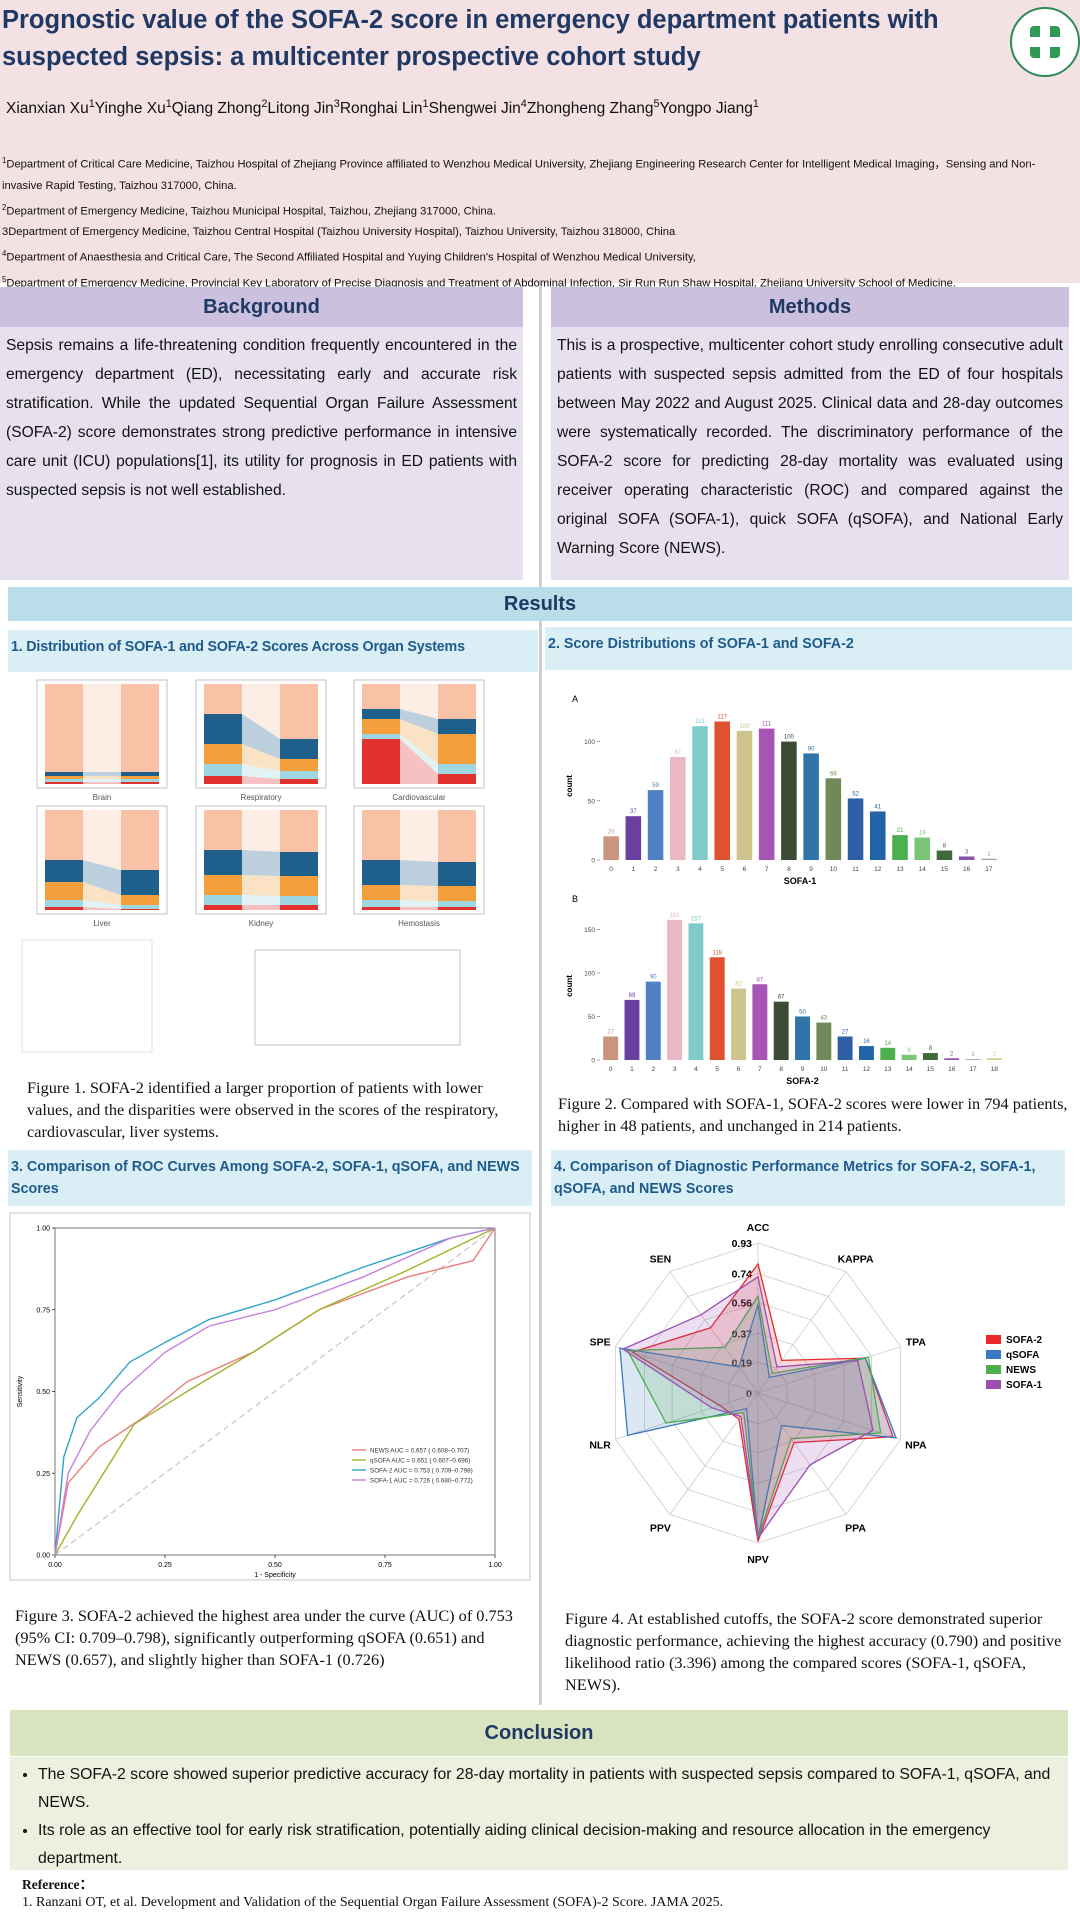 This screenshot has width=1080, height=1920. Describe the element at coordinates (677, 753) in the screenshot. I see `value-label: 87` at that location.